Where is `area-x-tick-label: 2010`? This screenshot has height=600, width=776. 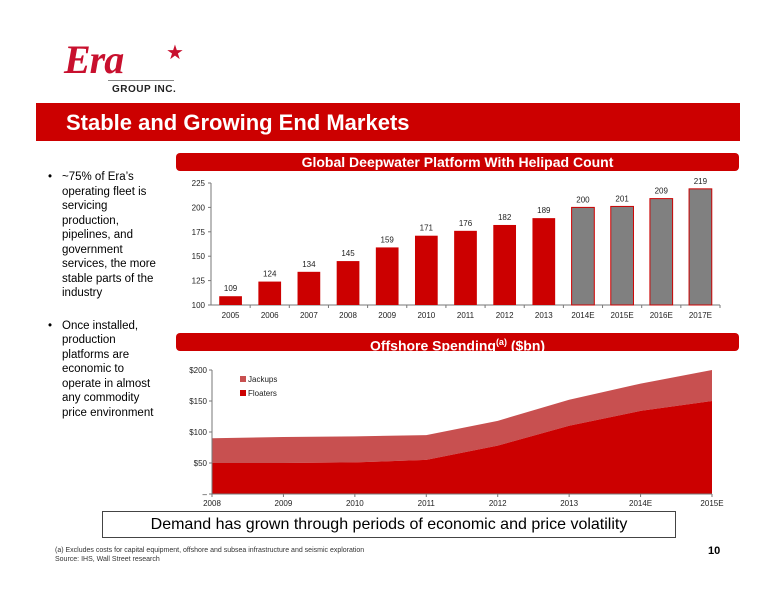
area-x-tick-label: 2010 is located at coordinates (355, 503).